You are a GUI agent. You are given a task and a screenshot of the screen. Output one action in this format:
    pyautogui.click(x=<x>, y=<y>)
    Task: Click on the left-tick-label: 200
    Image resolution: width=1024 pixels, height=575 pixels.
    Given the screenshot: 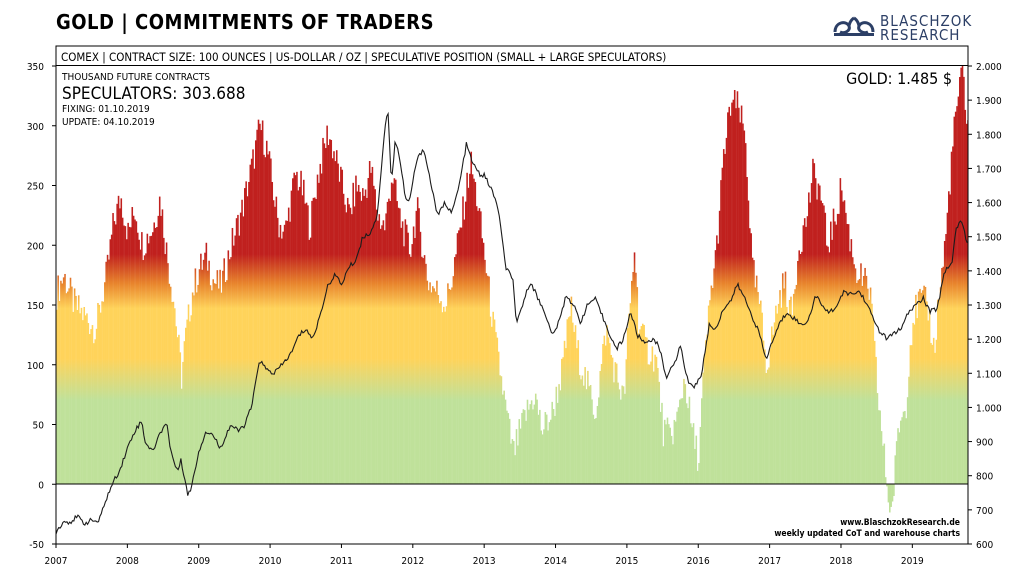 What is the action you would take?
    pyautogui.click(x=35, y=246)
    